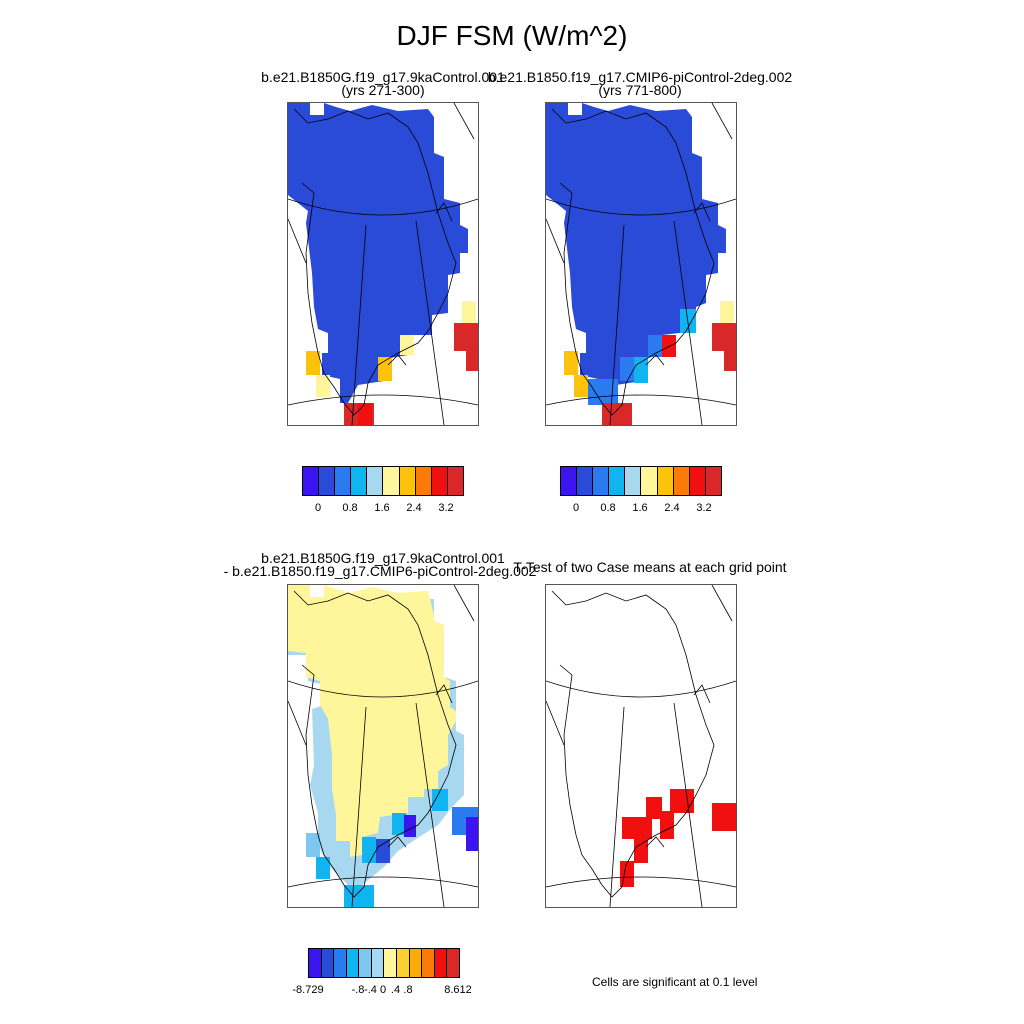  What do you see at coordinates (675, 982) in the screenshot?
I see `significance-note: Cells are significant at 0.1 level` at bounding box center [675, 982].